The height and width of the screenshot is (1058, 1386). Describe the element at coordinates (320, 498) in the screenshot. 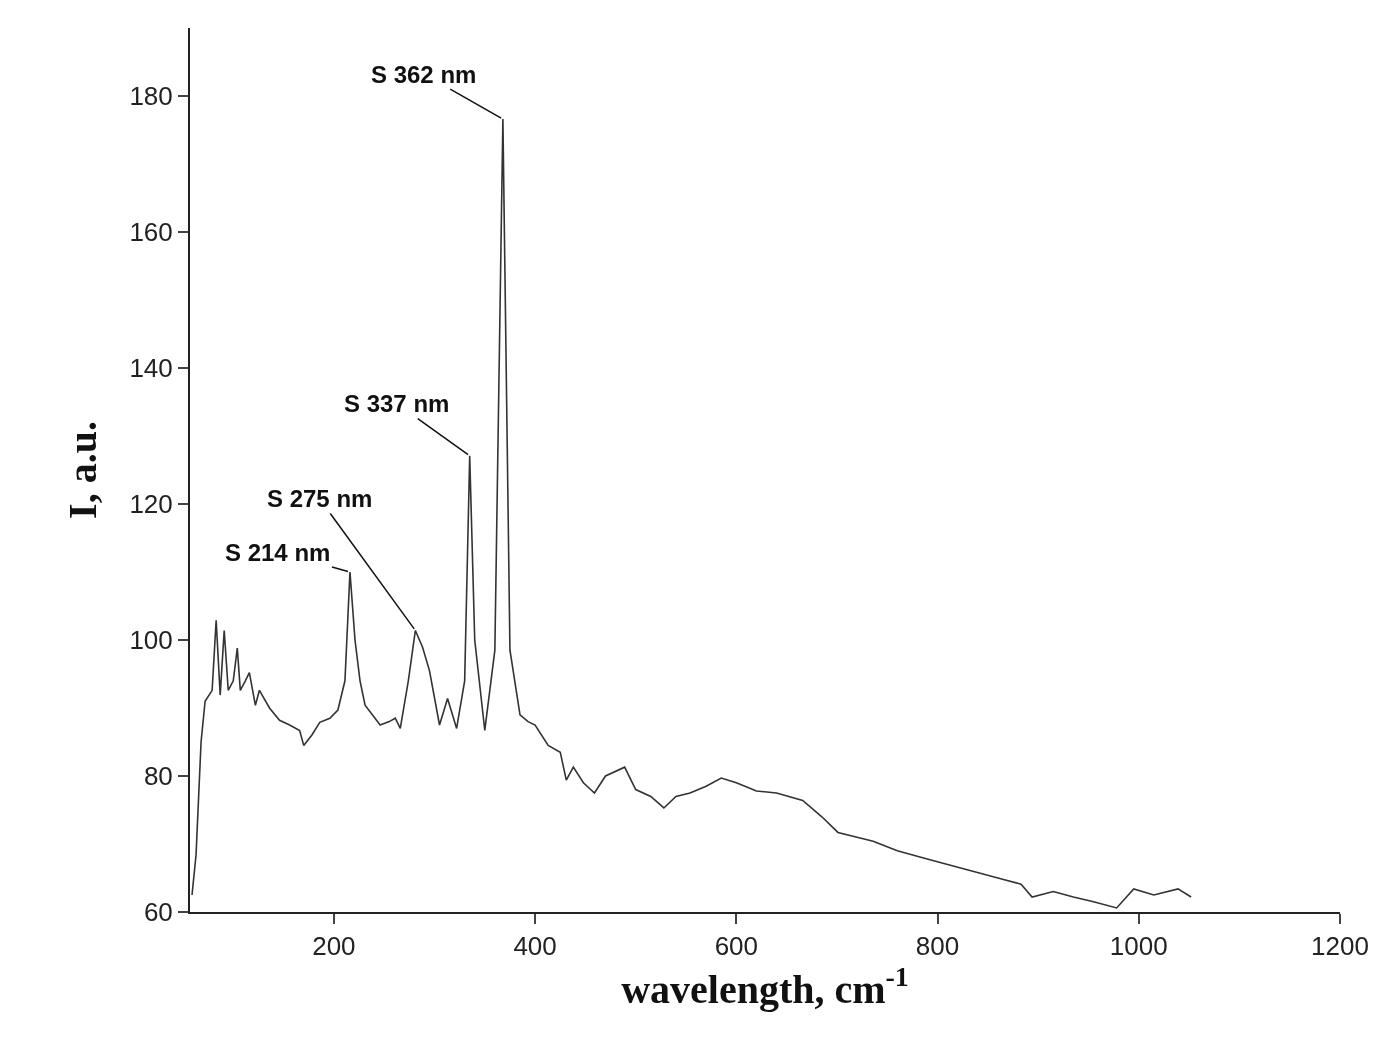

I see `annotation: S 275 nm` at that location.